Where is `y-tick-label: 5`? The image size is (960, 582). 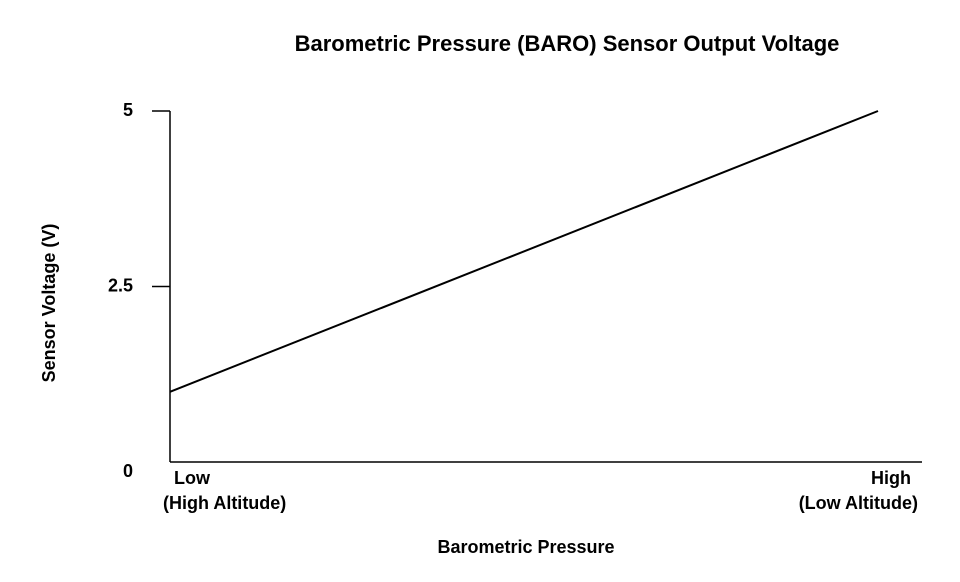 y-tick-label: 5 is located at coordinates (128, 110).